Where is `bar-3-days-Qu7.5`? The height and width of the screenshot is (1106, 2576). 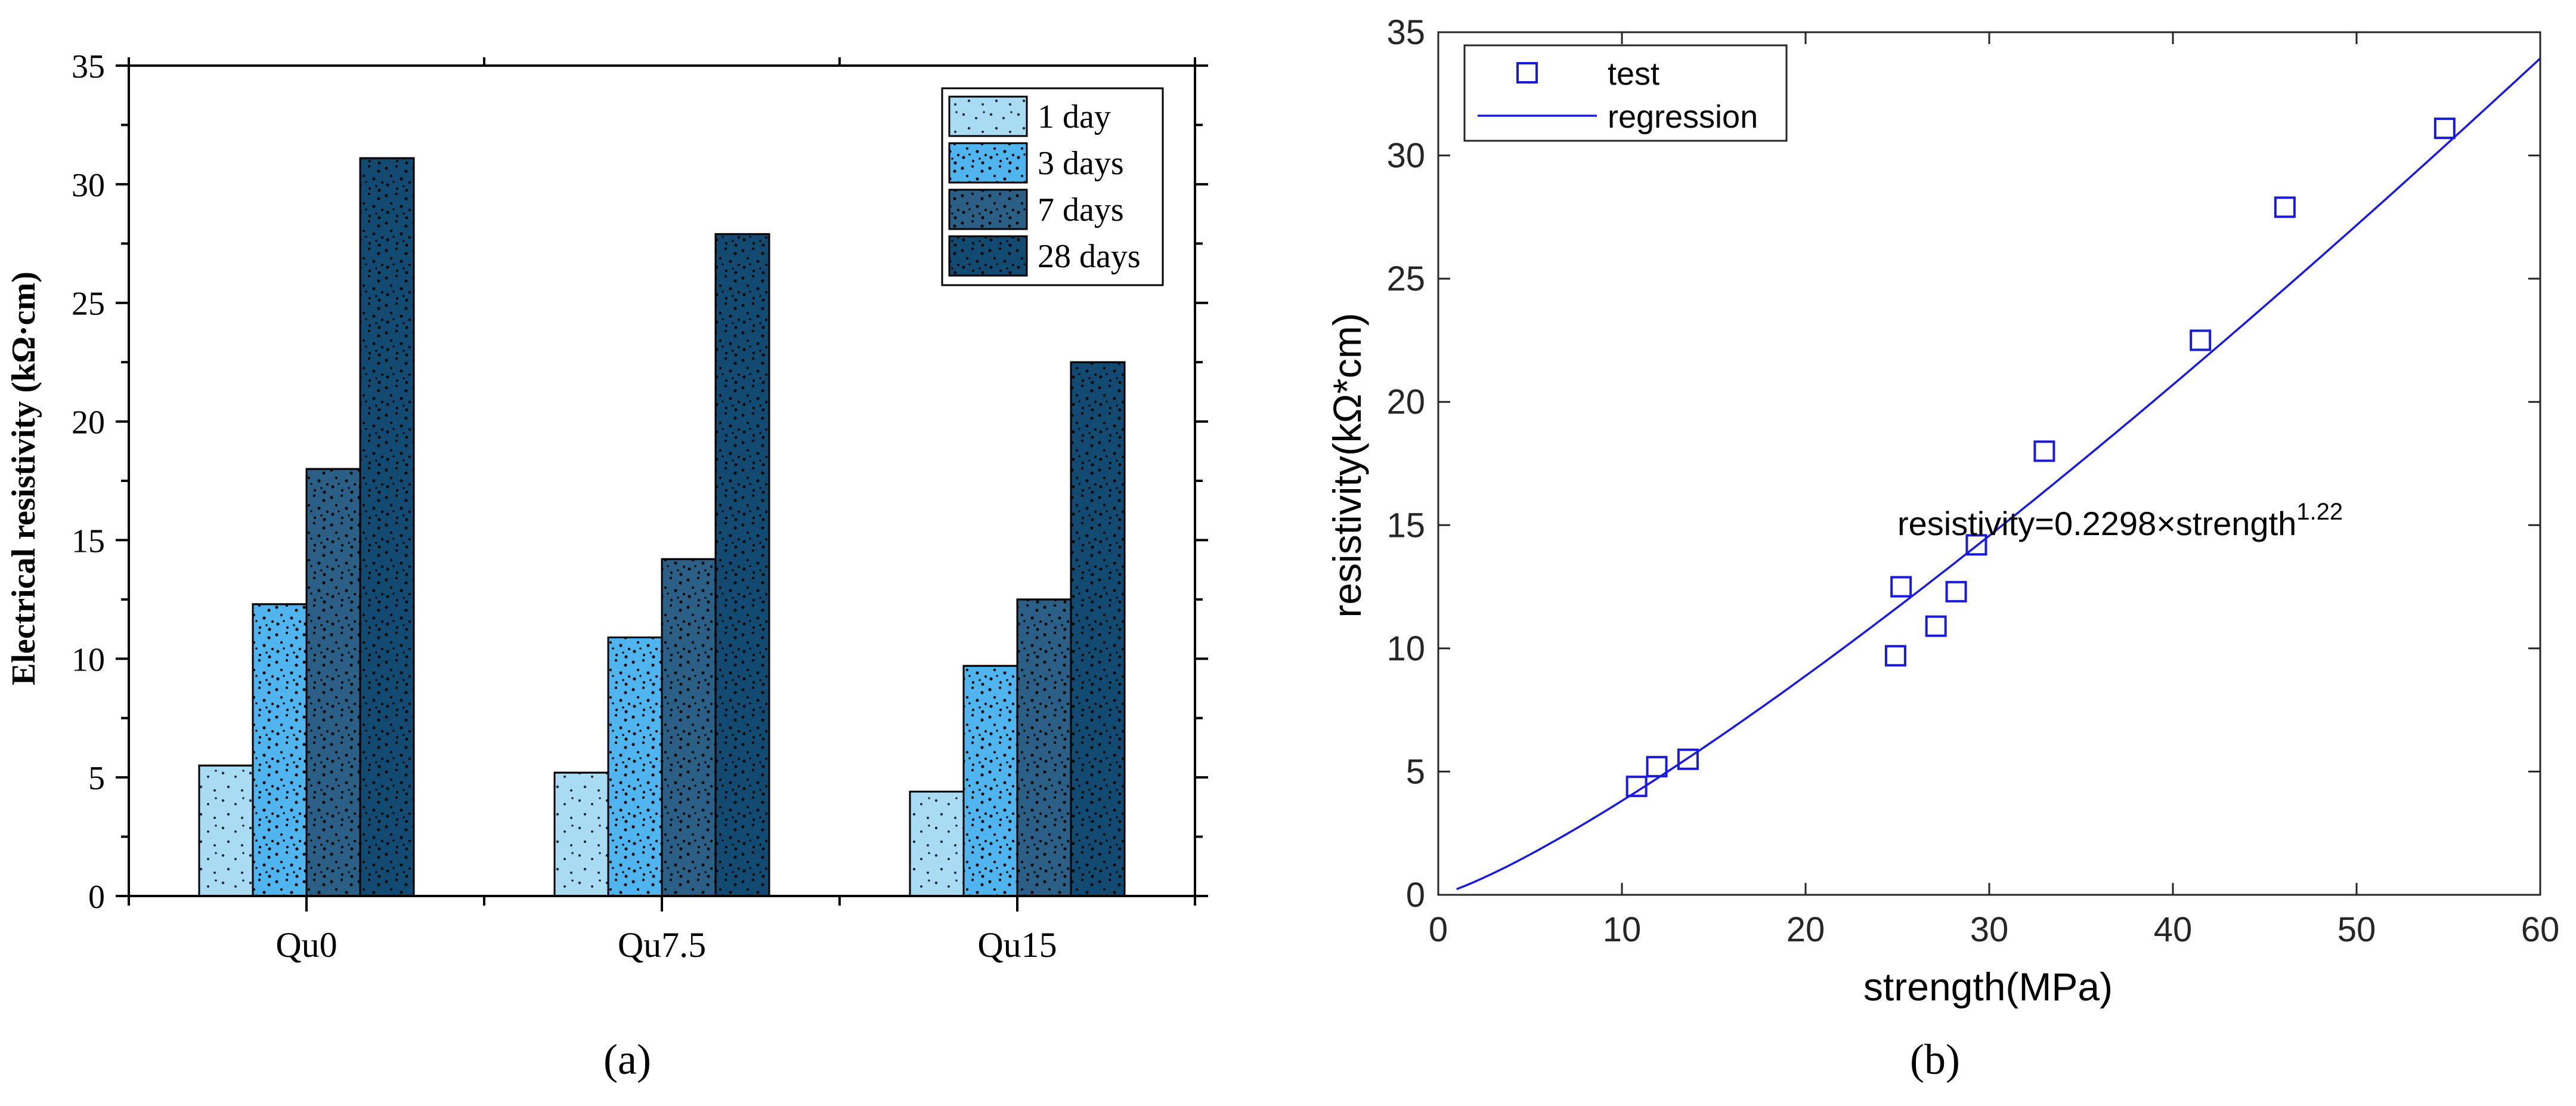
bar-3-days-Qu7.5 is located at coordinates (635, 766).